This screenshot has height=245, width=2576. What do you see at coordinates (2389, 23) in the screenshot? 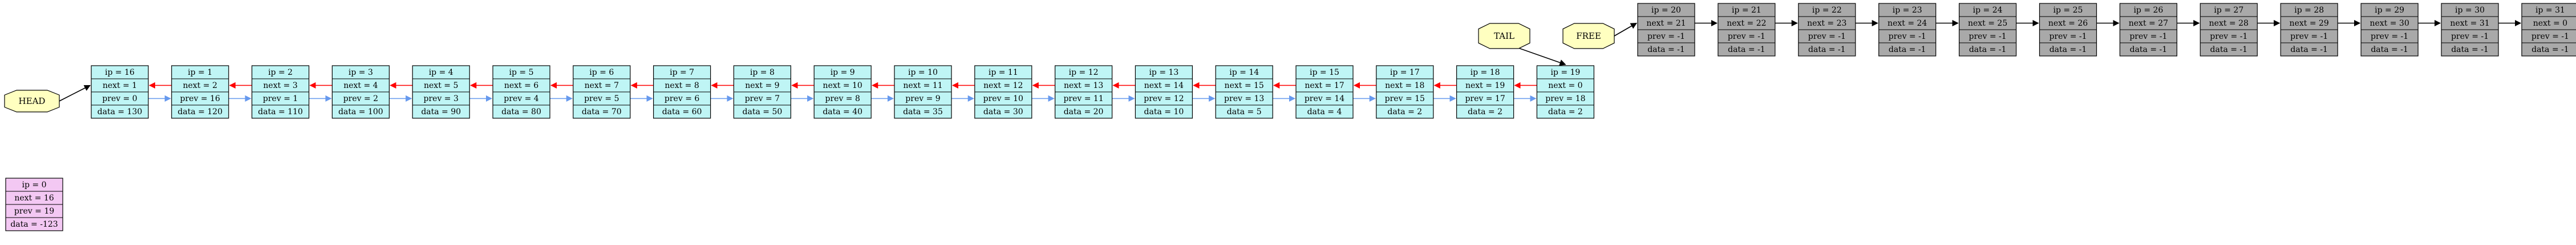
I see `node-field-next: next = 30` at bounding box center [2389, 23].